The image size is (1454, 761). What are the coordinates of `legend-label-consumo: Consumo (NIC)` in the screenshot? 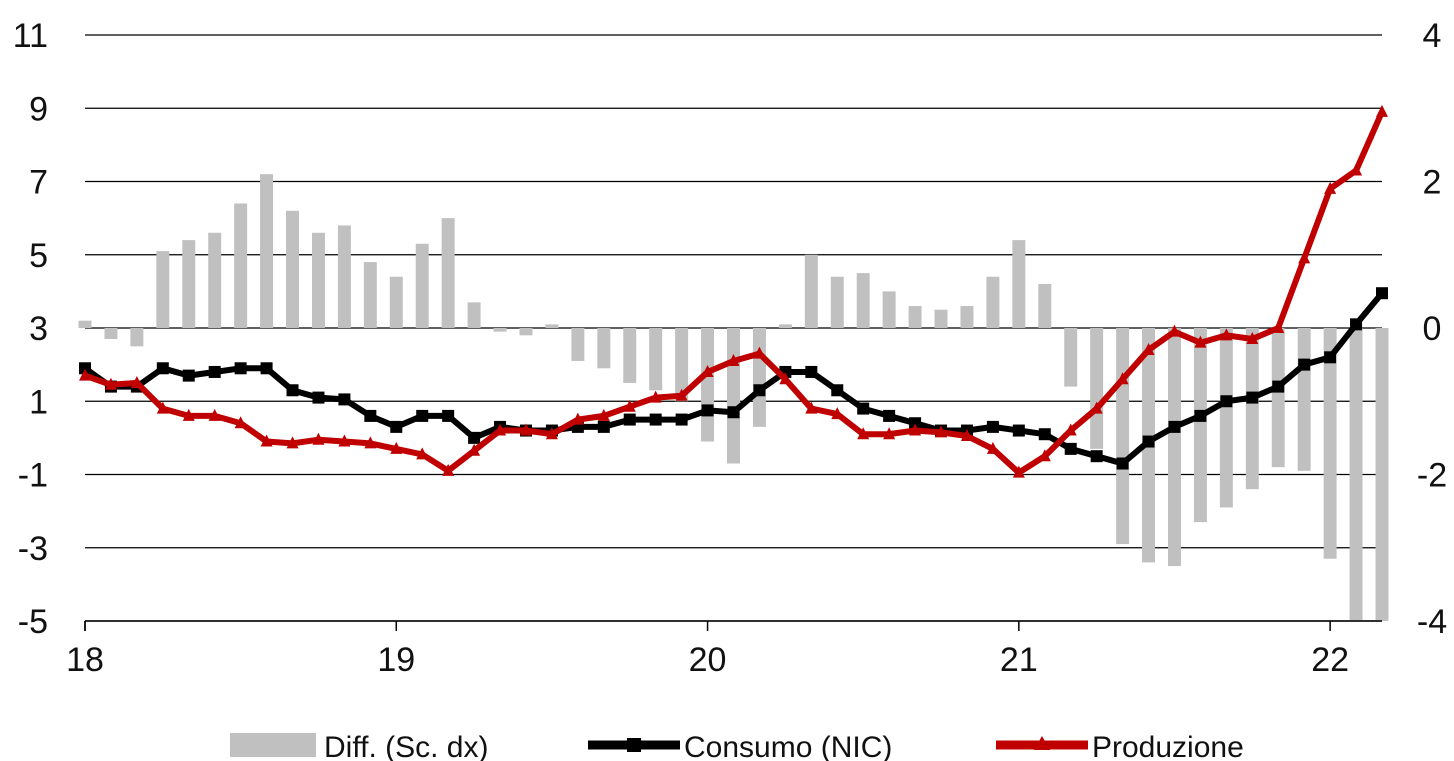 It's located at (788, 746).